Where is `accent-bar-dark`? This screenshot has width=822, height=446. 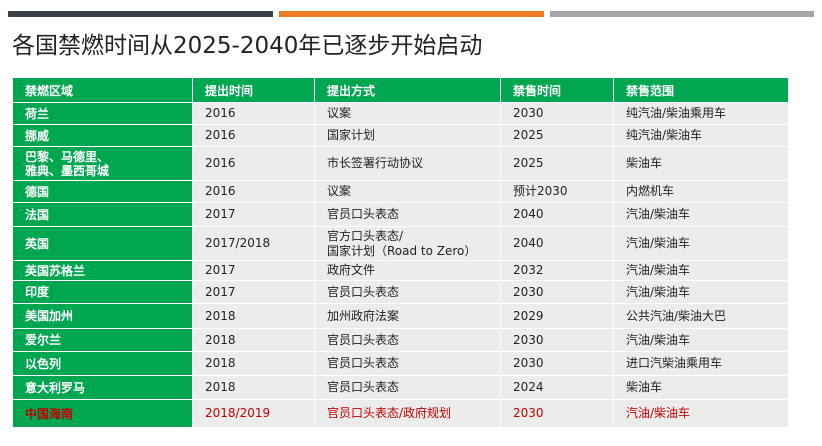 accent-bar-dark is located at coordinates (140, 14).